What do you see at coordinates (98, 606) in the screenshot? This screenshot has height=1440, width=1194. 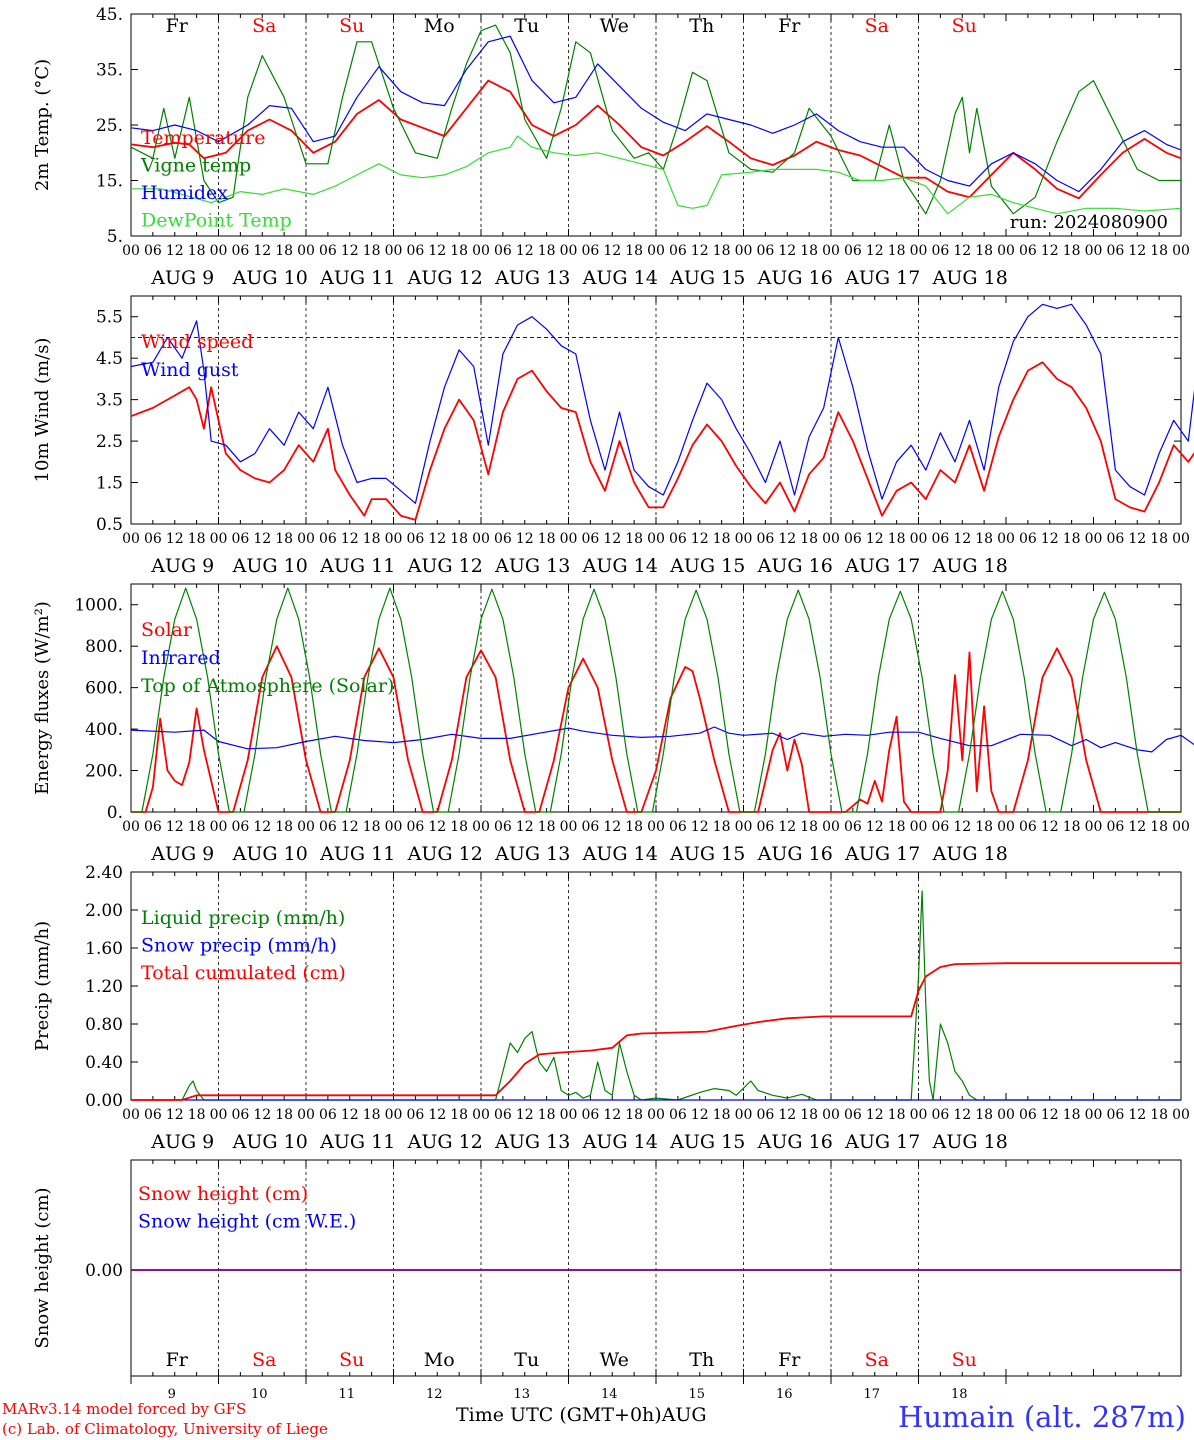 I see `y-tick-label: 1000.` at bounding box center [98, 606].